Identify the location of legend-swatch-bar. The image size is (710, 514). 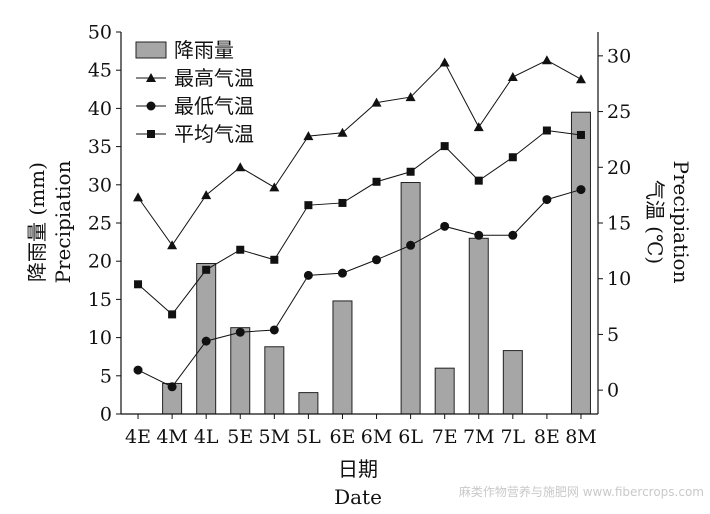
(151, 50).